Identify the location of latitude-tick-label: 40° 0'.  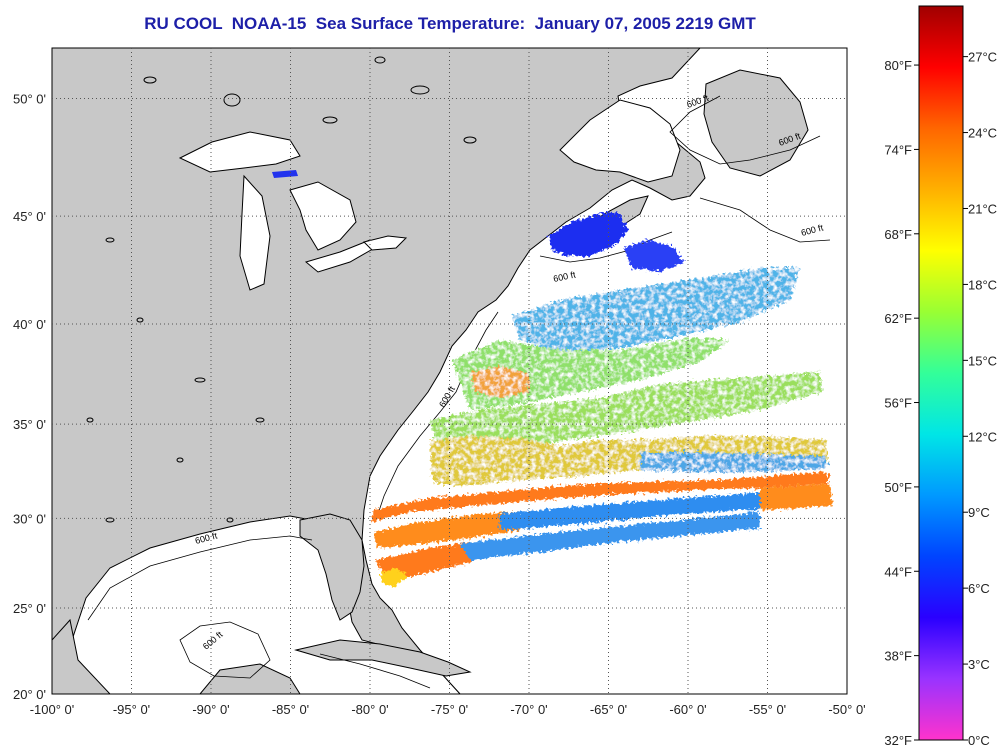
(29, 324).